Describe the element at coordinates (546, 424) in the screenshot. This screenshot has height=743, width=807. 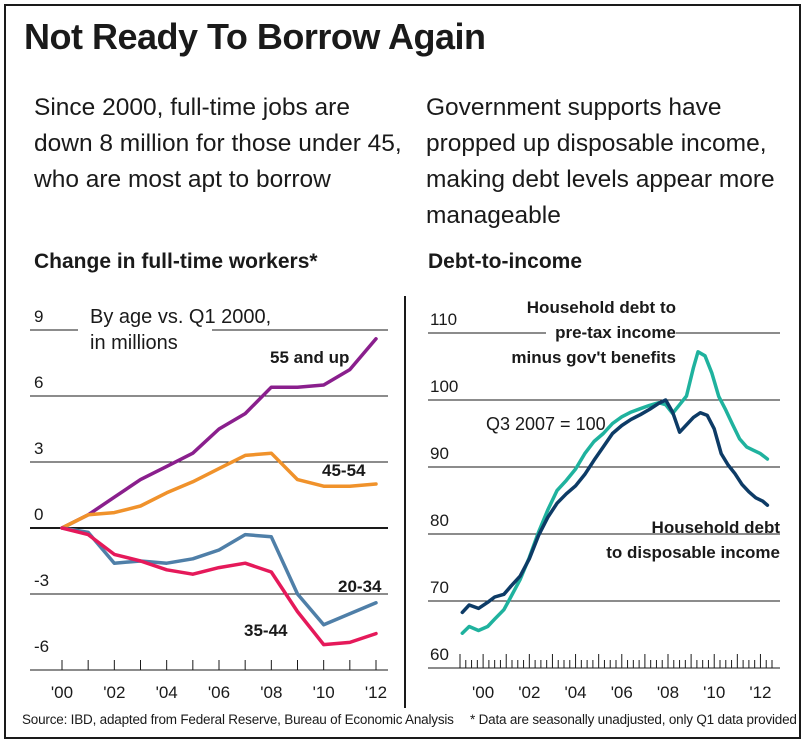
I see `chart-annotation: Q3 2007 = 100` at that location.